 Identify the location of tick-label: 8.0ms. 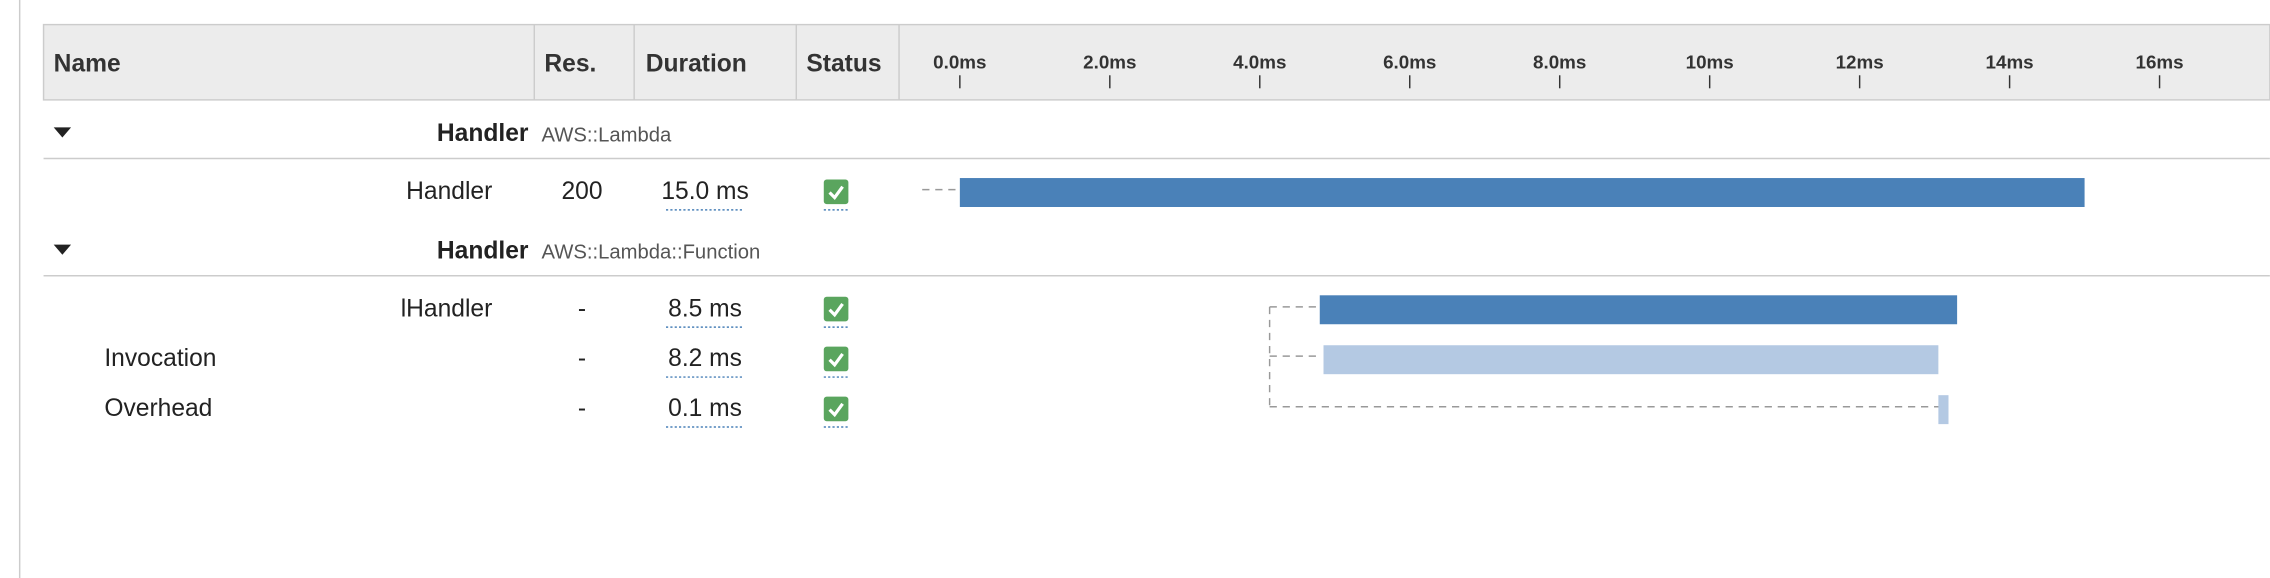
(1559, 62).